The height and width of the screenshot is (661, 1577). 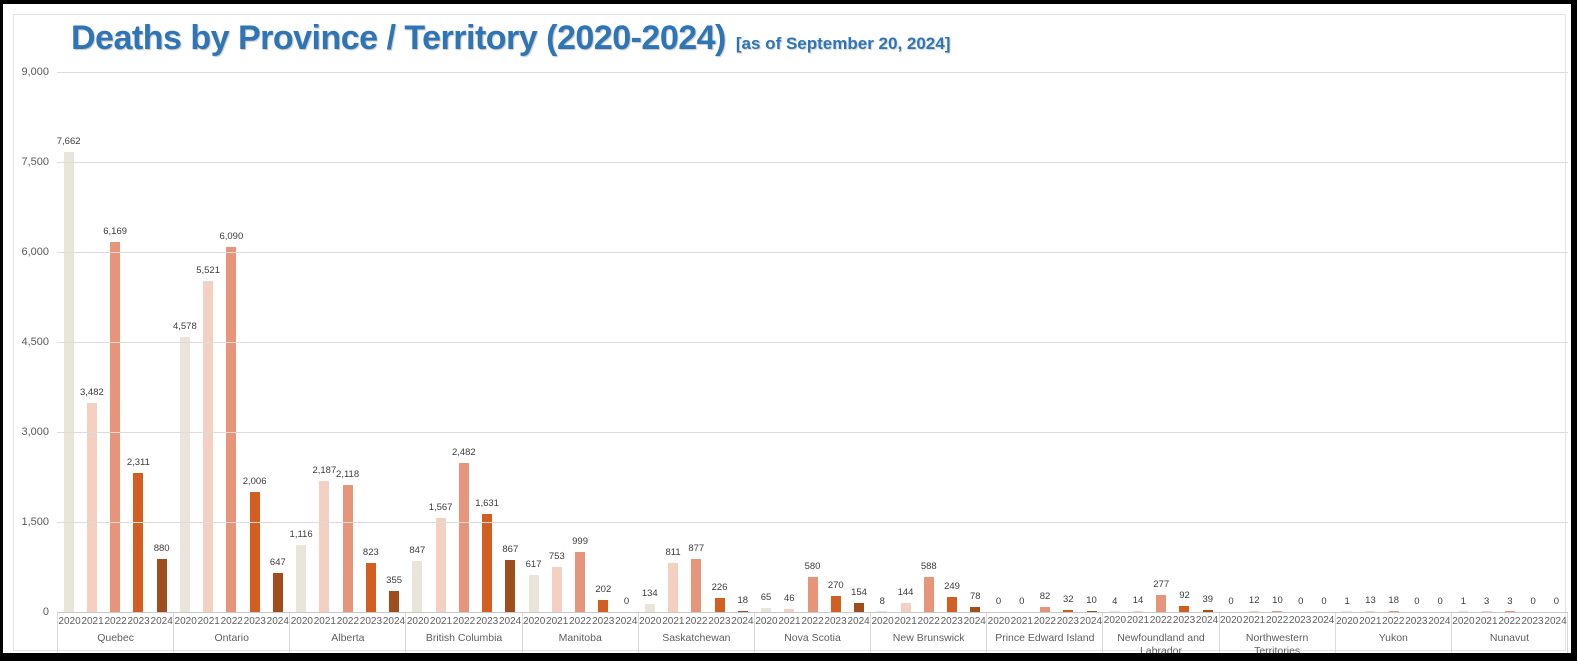 What do you see at coordinates (138, 342) in the screenshot?
I see `bar-slot: 2,311` at bounding box center [138, 342].